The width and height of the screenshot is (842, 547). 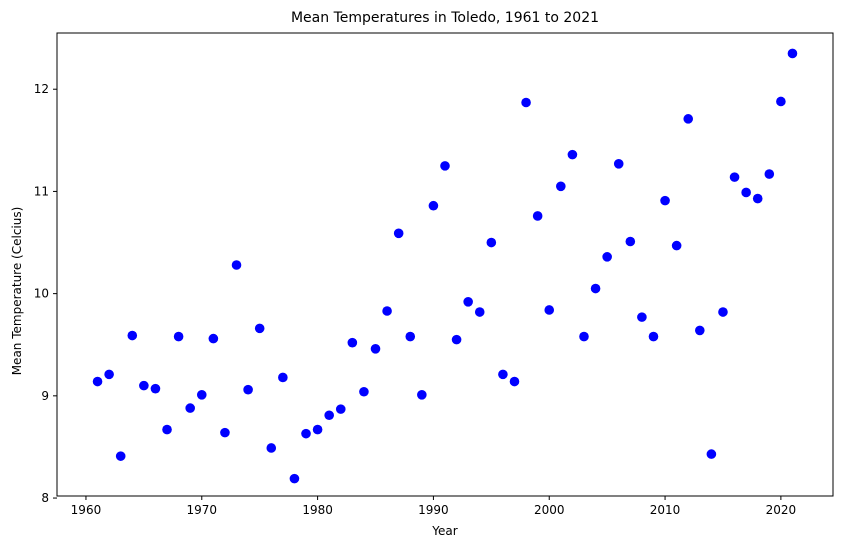 What do you see at coordinates (41, 89) in the screenshot?
I see `y-tick-label: 12` at bounding box center [41, 89].